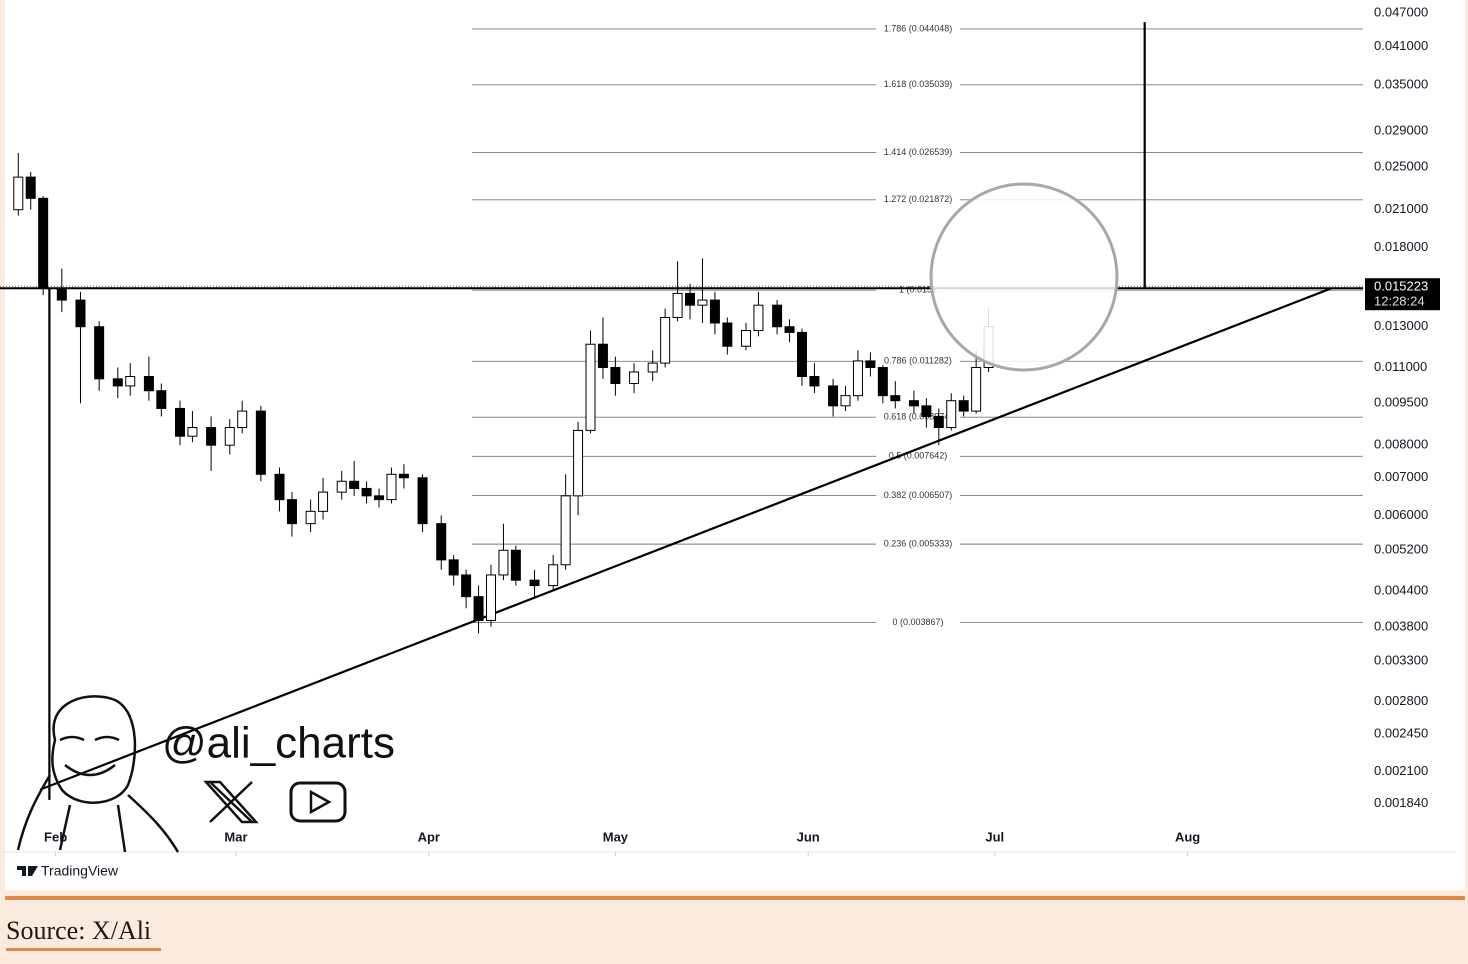 This screenshot has height=964, width=1468. I want to click on y-tick-label: 0.006000, so click(1401, 514).